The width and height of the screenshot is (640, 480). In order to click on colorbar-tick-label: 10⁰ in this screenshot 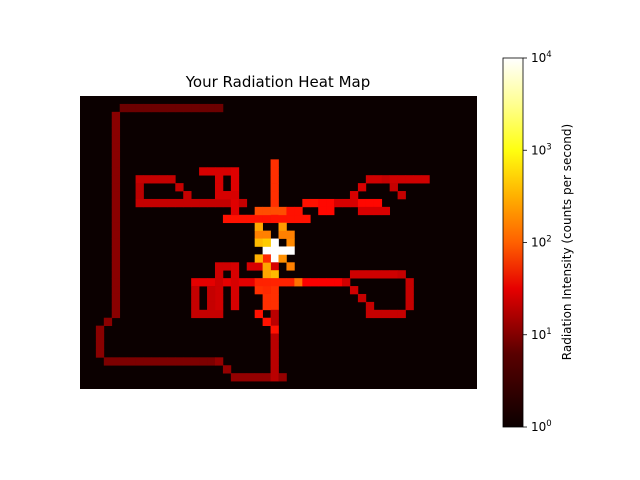, I will do `click(541, 426)`.